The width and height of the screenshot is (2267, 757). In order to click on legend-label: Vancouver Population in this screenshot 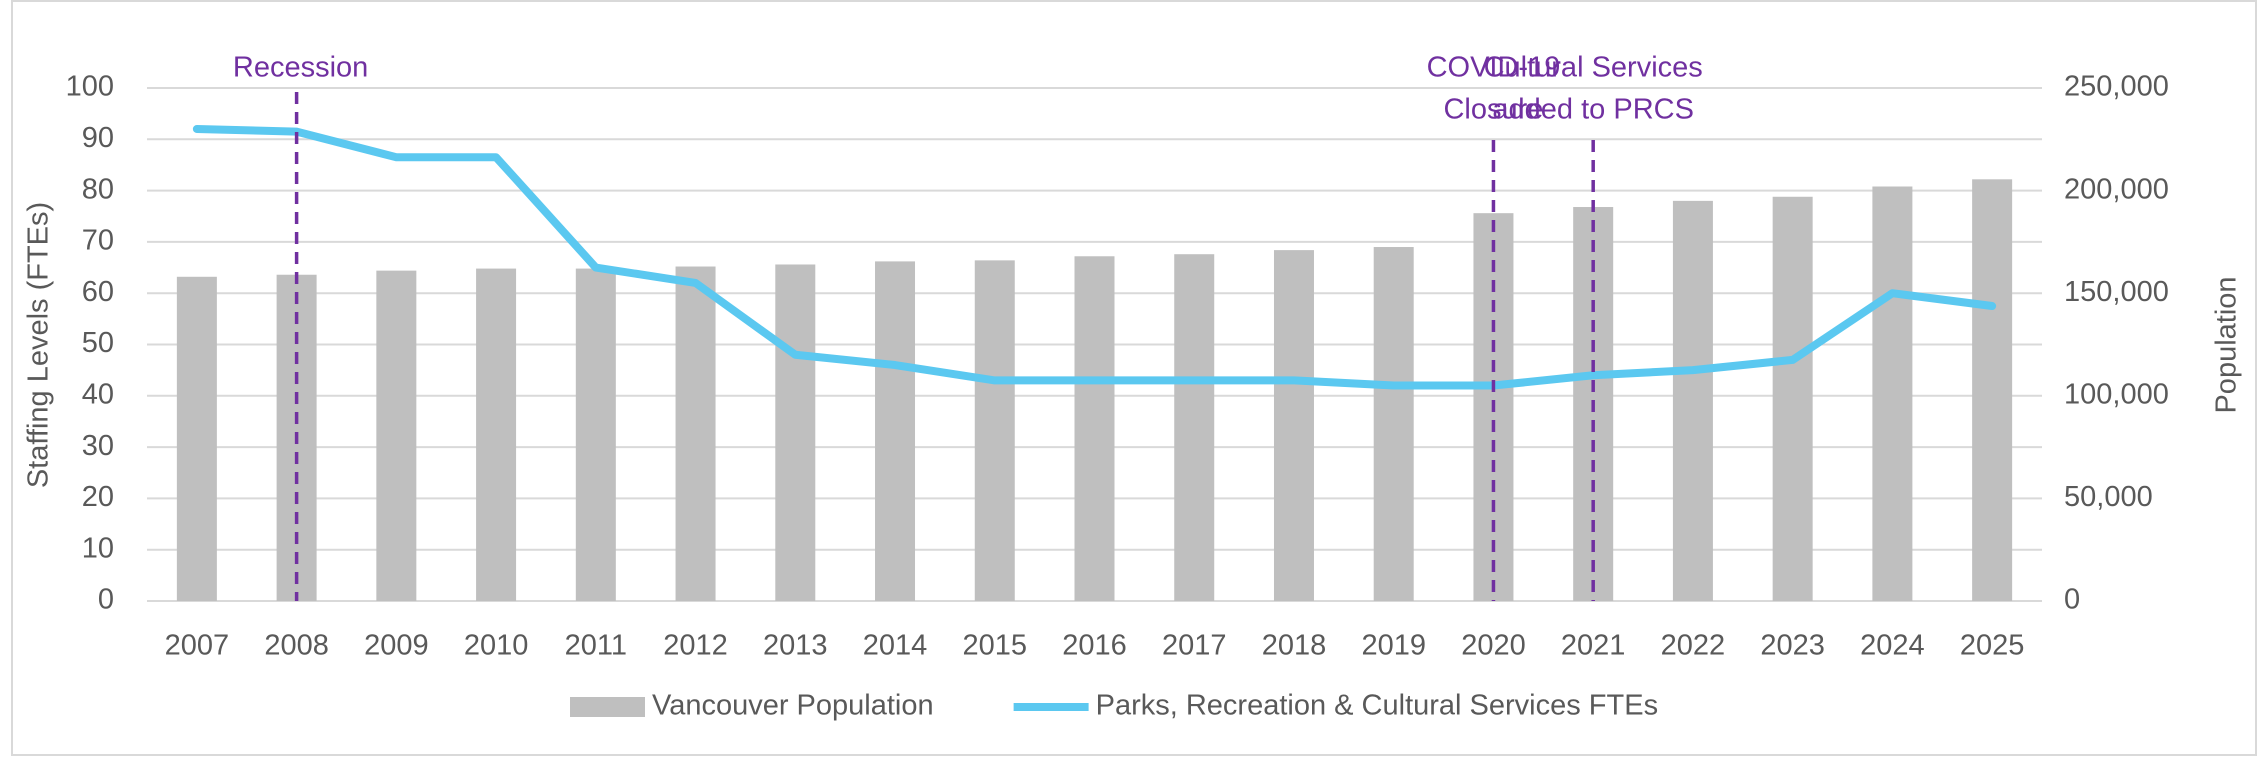, I will do `click(793, 706)`.